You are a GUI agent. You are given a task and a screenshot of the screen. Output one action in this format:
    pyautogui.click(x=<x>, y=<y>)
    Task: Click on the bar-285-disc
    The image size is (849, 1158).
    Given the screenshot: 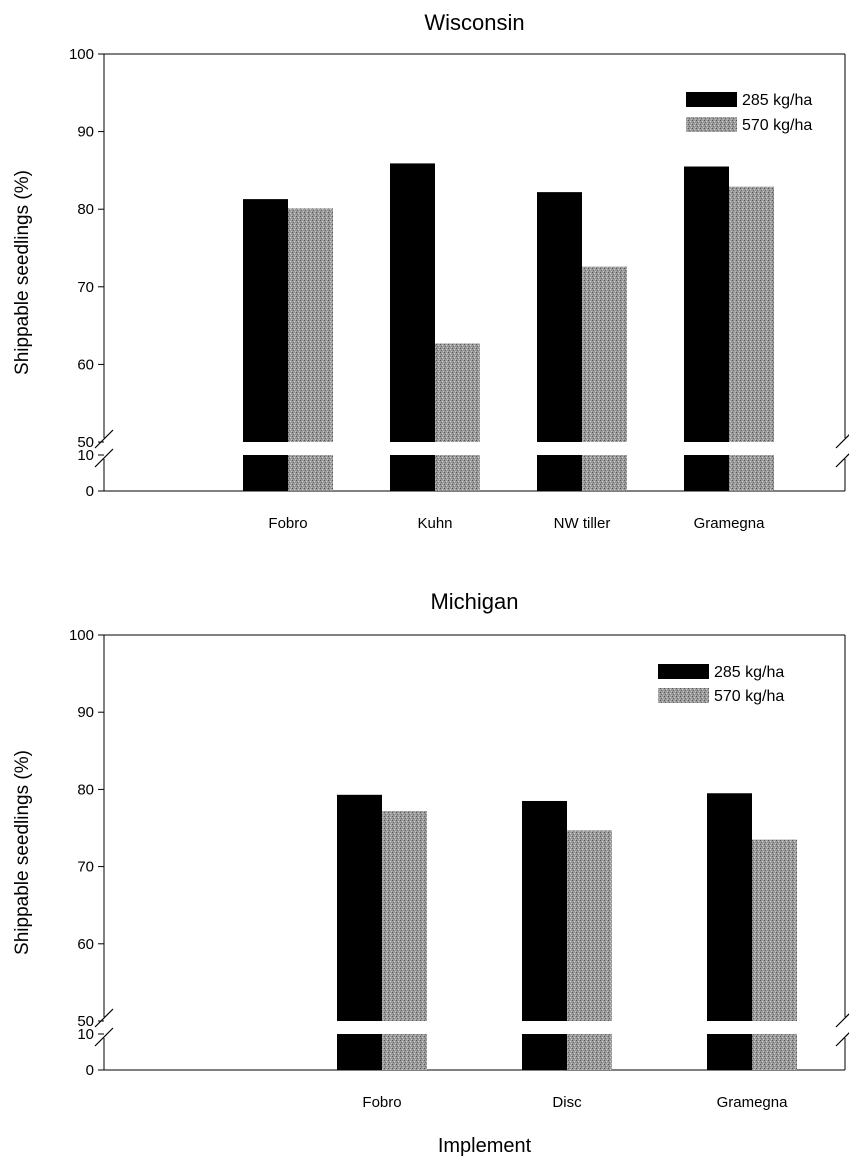 What is the action you would take?
    pyautogui.click(x=544, y=910)
    